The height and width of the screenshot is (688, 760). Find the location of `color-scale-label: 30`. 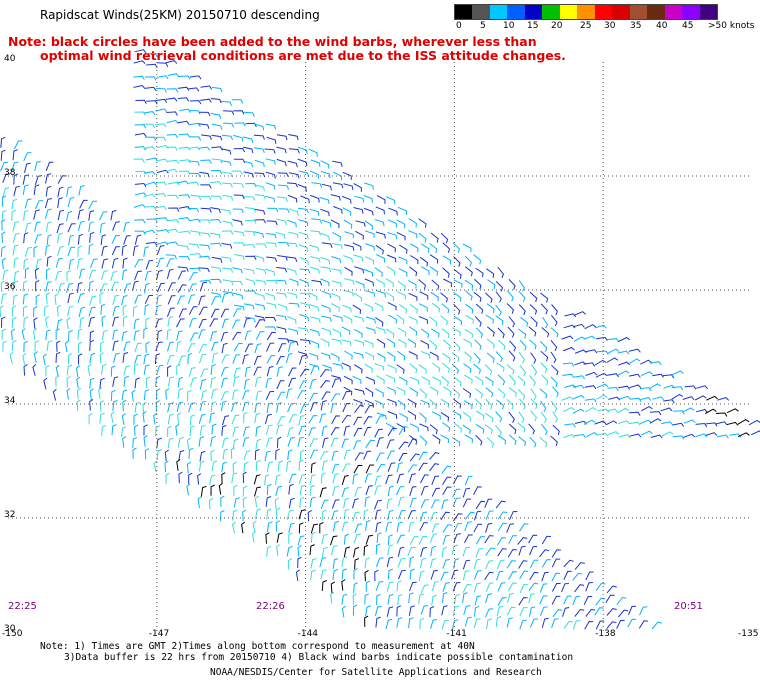

color-scale-label: 30 is located at coordinates (610, 26).